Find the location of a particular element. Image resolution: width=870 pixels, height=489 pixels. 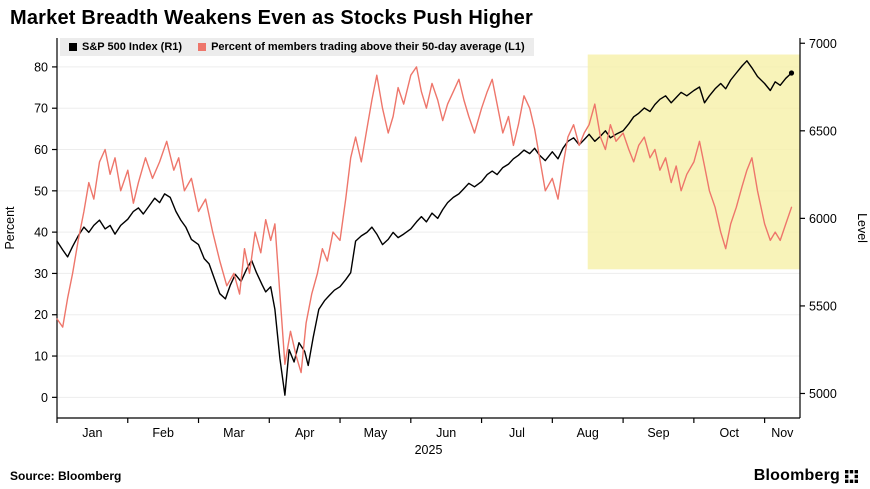

left-axis-tick-label: 20 is located at coordinates (41, 315).